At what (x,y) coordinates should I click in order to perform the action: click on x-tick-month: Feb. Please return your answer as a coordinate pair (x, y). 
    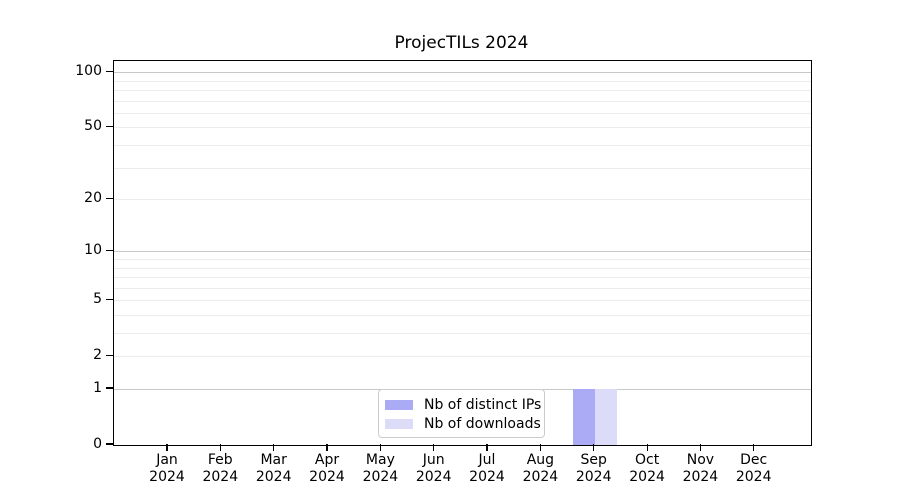
    Looking at the image, I should click on (220, 460).